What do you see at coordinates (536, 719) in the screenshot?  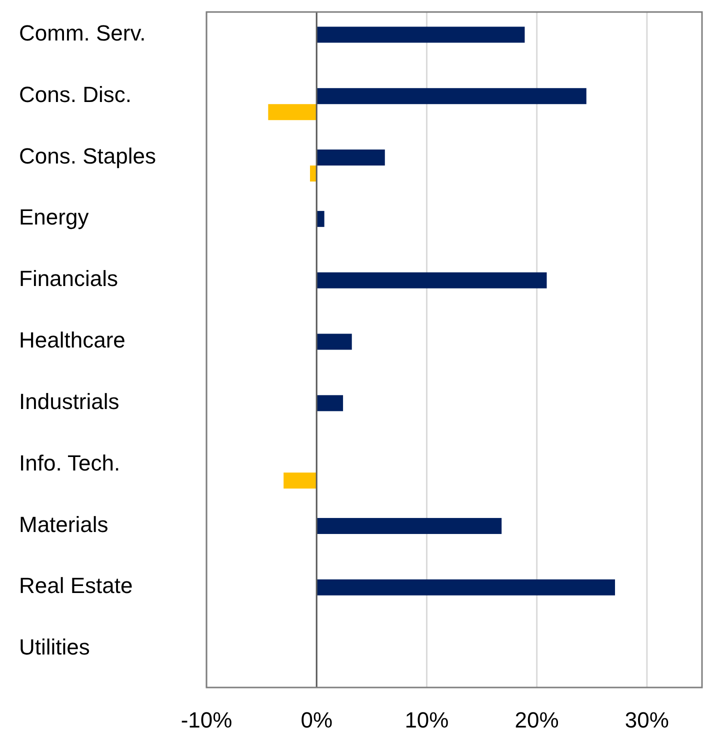 I see `x-tick-label: 20%` at bounding box center [536, 719].